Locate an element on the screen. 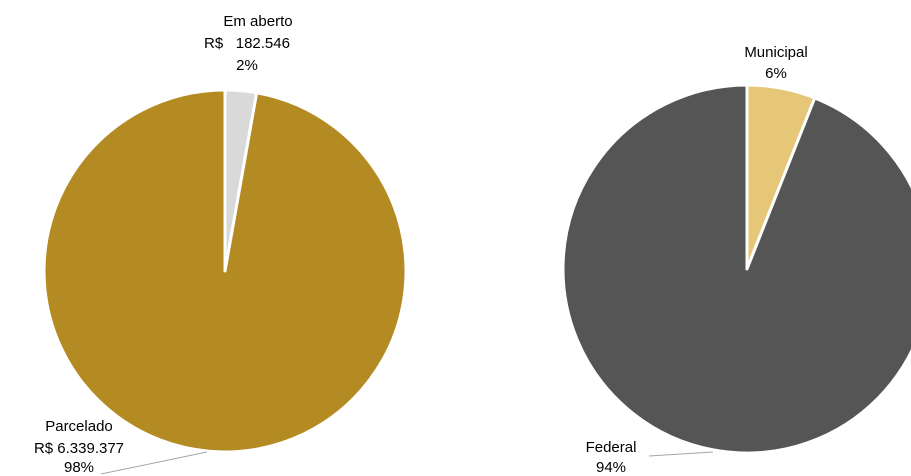 The image size is (911, 476). data-label-parcelado-name: Parcelado is located at coordinates (79, 426).